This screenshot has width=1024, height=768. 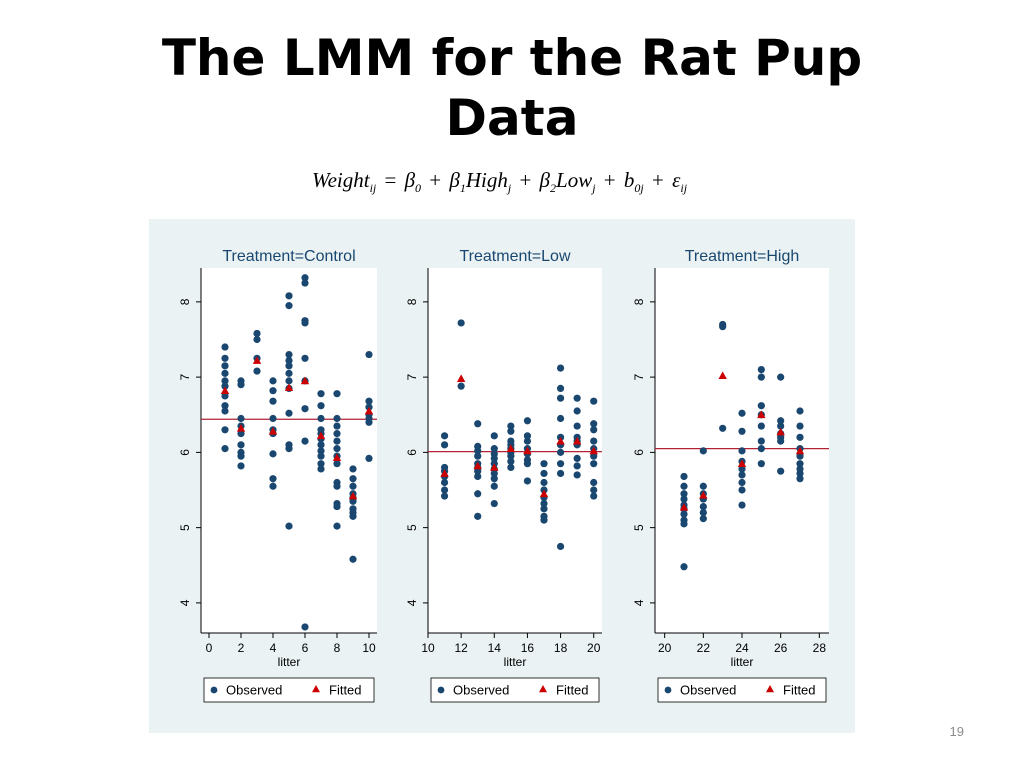 What do you see at coordinates (454, 180) in the screenshot?
I see `eq-beta1: β` at bounding box center [454, 180].